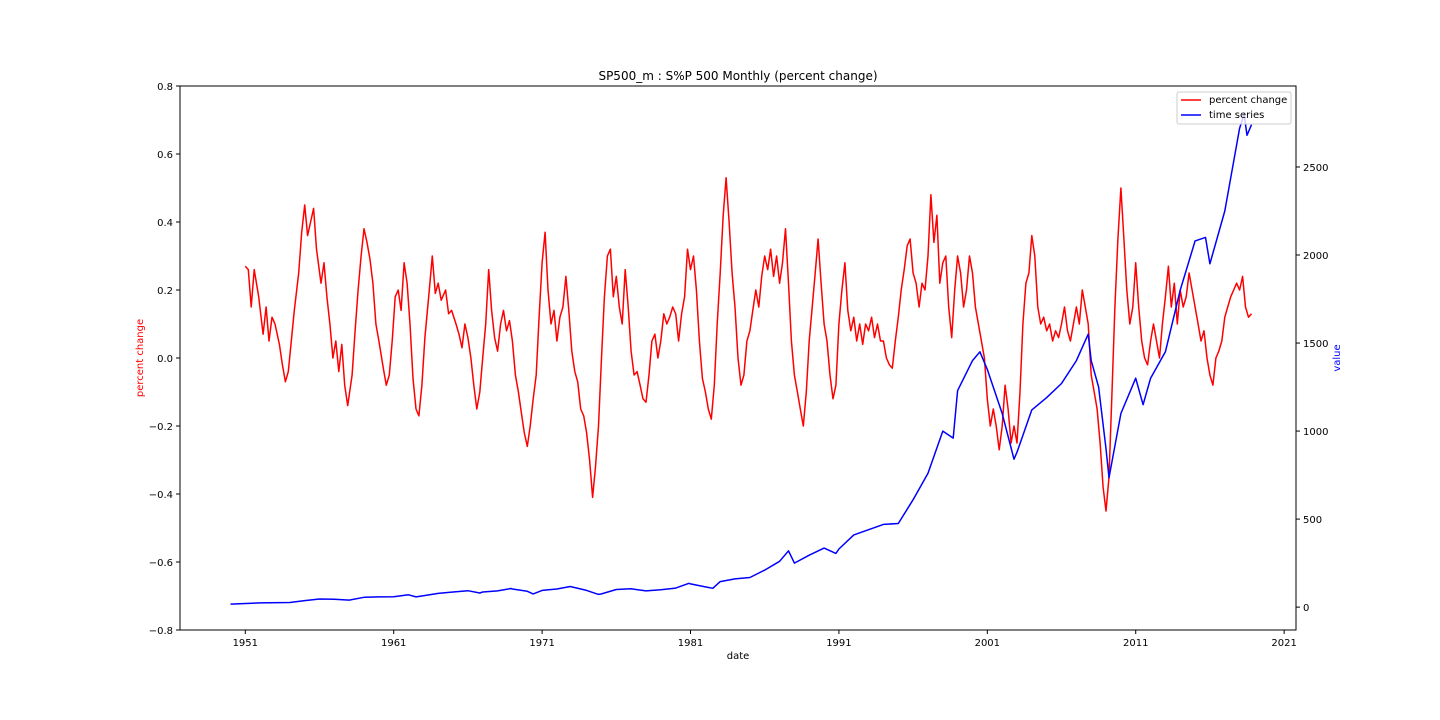 This screenshot has width=1440, height=720. What do you see at coordinates (1315, 256) in the screenshot?
I see `y-right-tick-label: 2000` at bounding box center [1315, 256].